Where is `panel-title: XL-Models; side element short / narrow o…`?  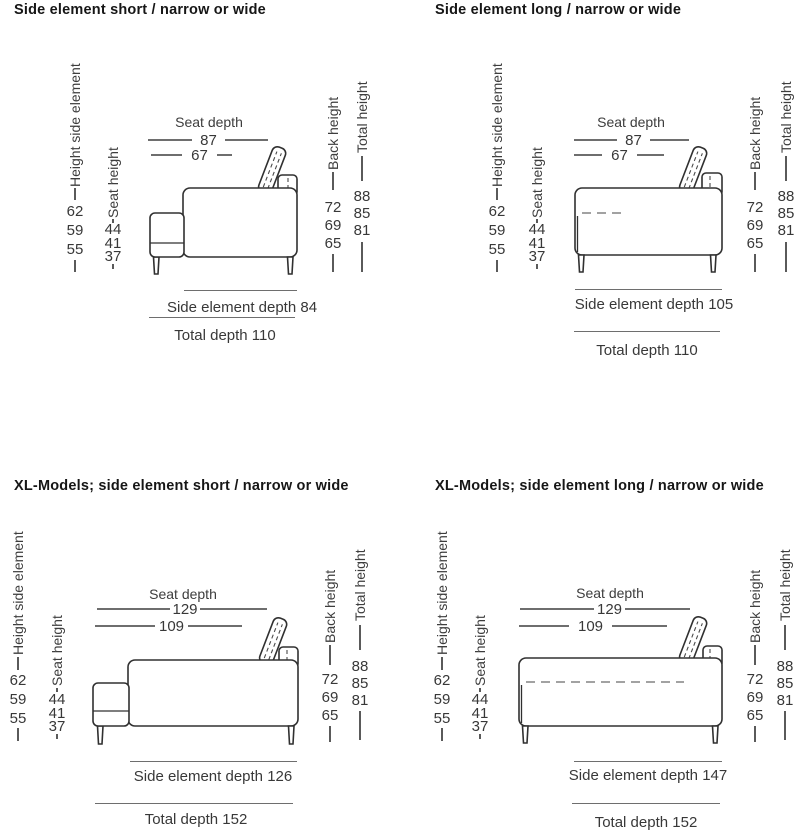 panel-title: XL-Models; side element short / narrow o… is located at coordinates (181, 486).